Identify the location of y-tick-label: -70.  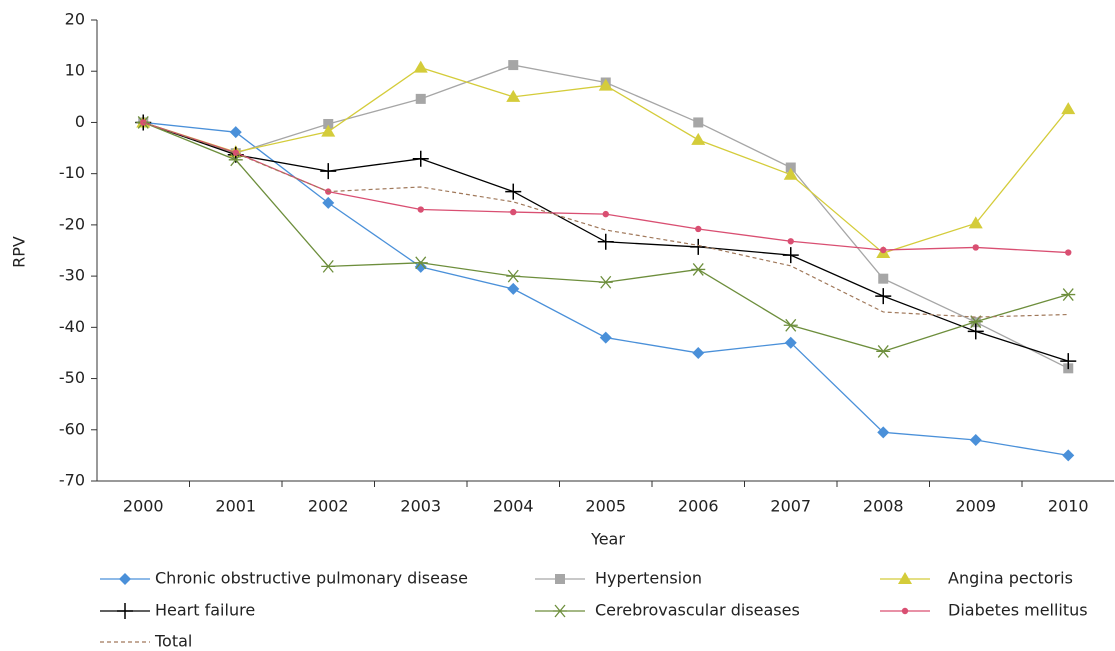
(72, 480).